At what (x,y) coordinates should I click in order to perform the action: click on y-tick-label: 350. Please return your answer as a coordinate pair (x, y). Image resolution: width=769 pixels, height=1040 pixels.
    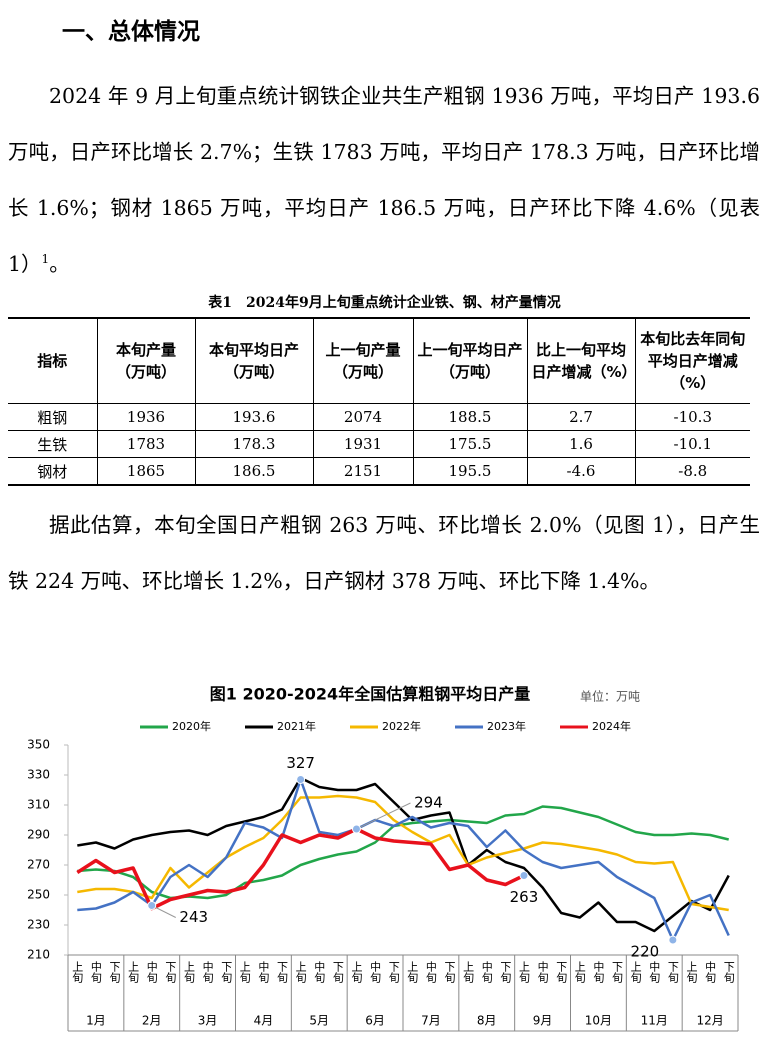
    Looking at the image, I should click on (38, 745).